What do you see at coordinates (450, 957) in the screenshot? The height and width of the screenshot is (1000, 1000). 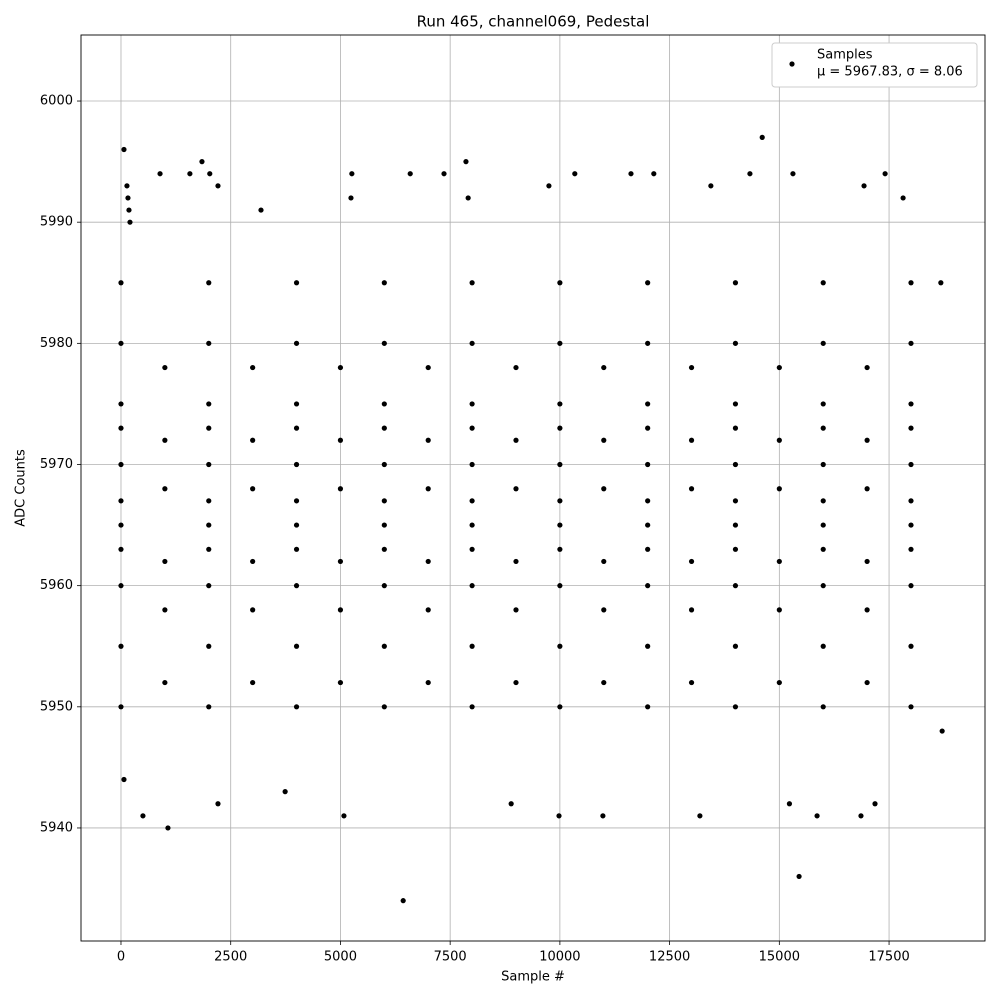 I see `x-tick-label: 7500` at bounding box center [450, 957].